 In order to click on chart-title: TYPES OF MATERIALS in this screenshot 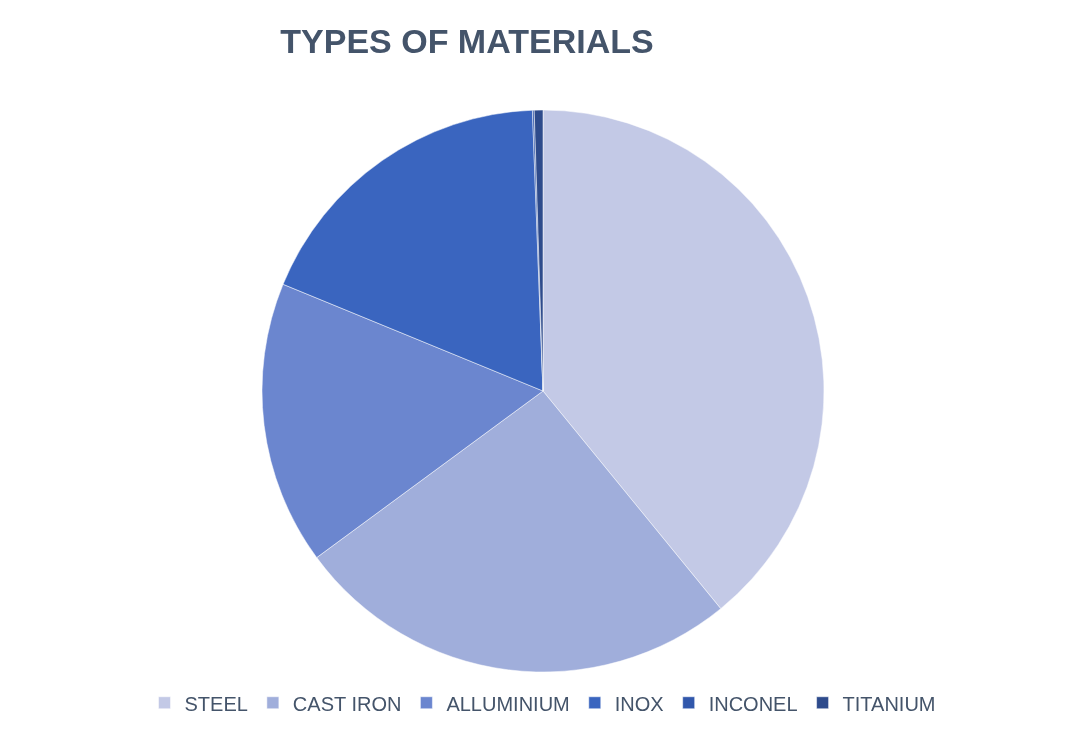, I will do `click(467, 41)`.